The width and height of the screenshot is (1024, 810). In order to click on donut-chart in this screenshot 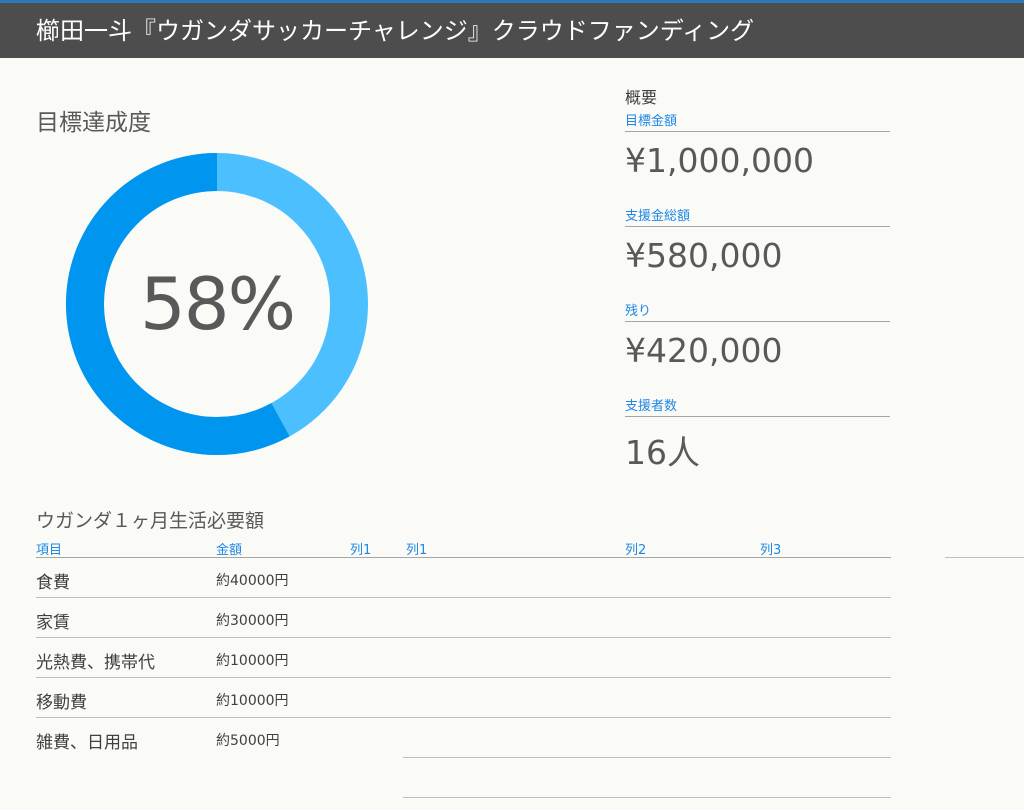, I will do `click(217, 304)`.